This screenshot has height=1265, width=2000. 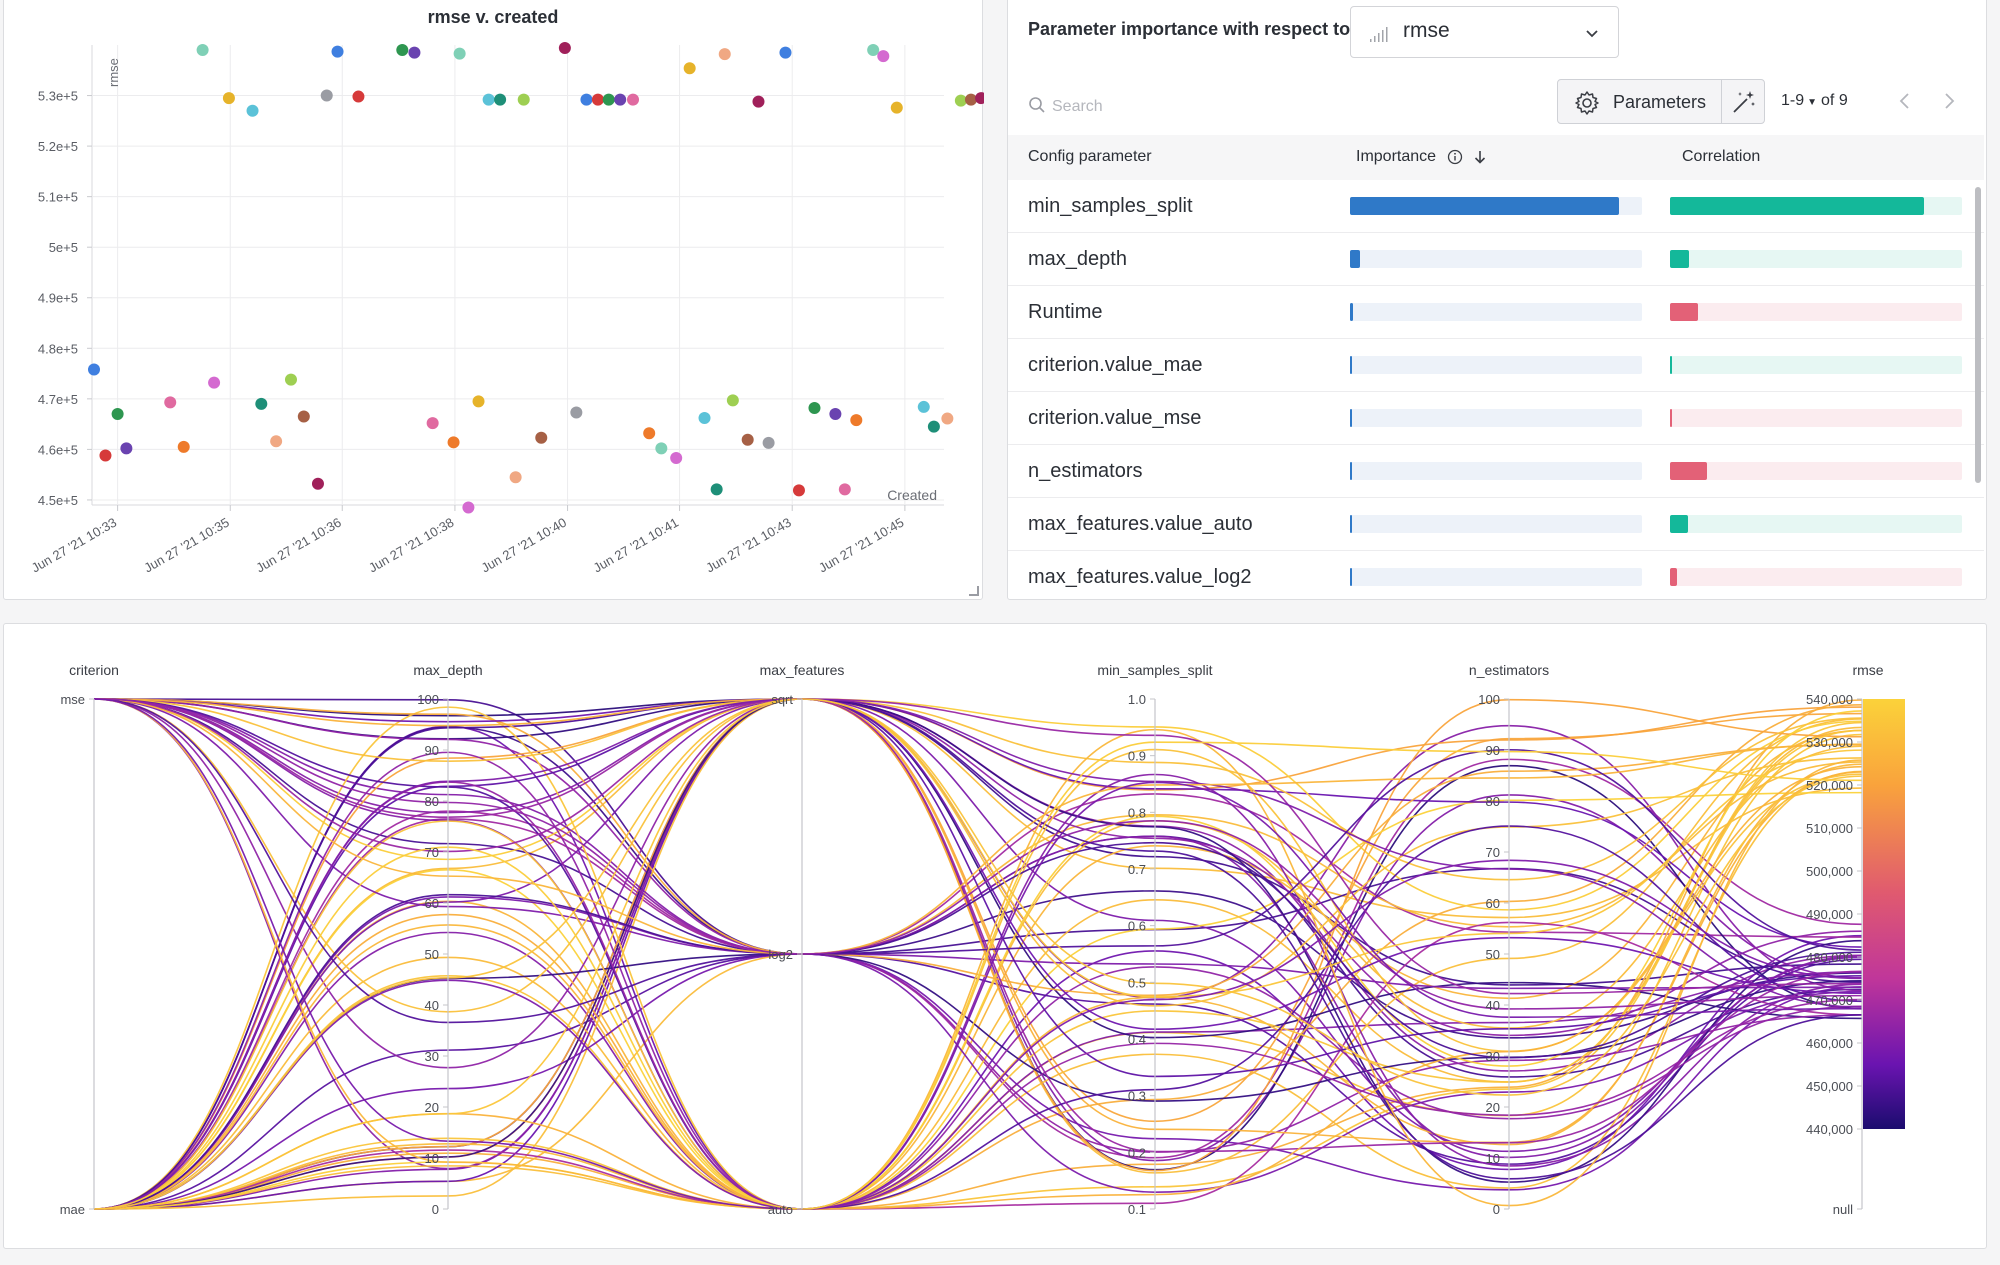 What do you see at coordinates (1090, 156) in the screenshot?
I see `col-config-parameter: Config parameter` at bounding box center [1090, 156].